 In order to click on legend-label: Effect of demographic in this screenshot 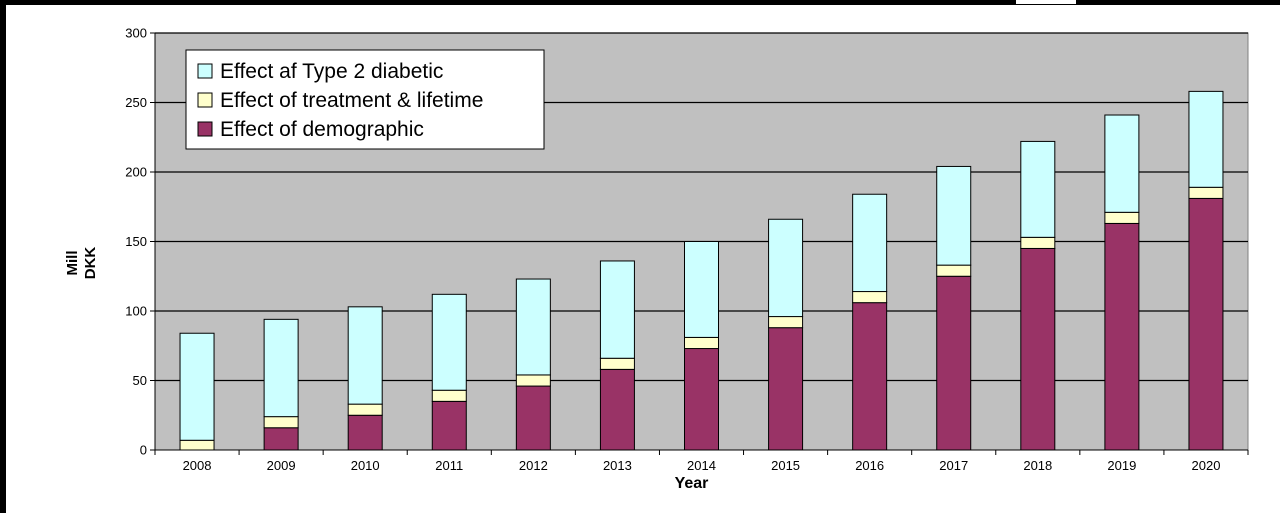, I will do `click(322, 129)`.